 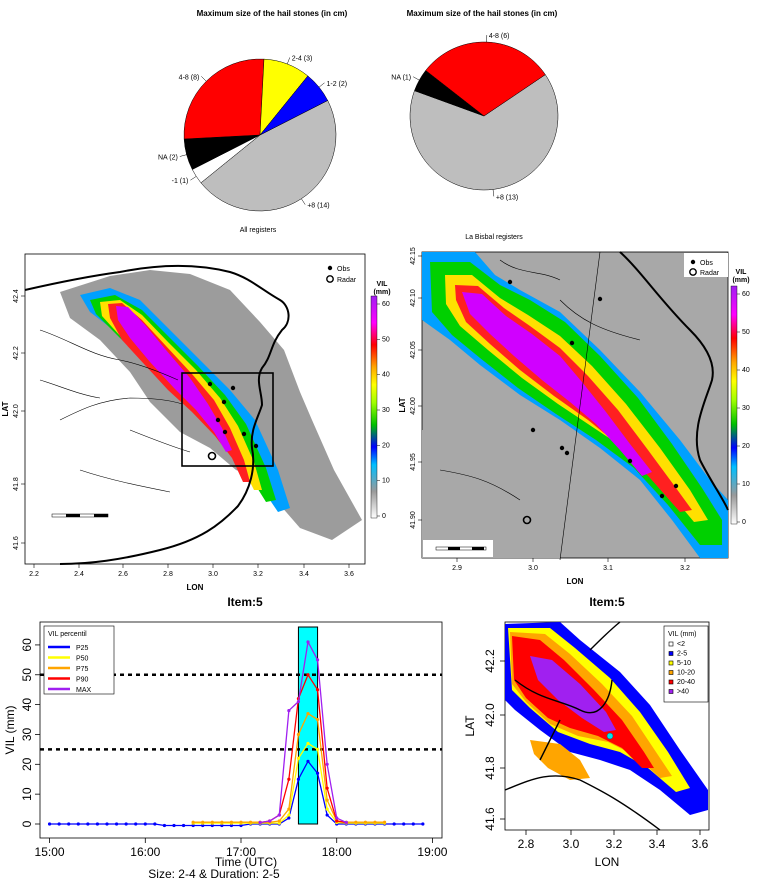 I want to click on series-p25, so click(x=236, y=793).